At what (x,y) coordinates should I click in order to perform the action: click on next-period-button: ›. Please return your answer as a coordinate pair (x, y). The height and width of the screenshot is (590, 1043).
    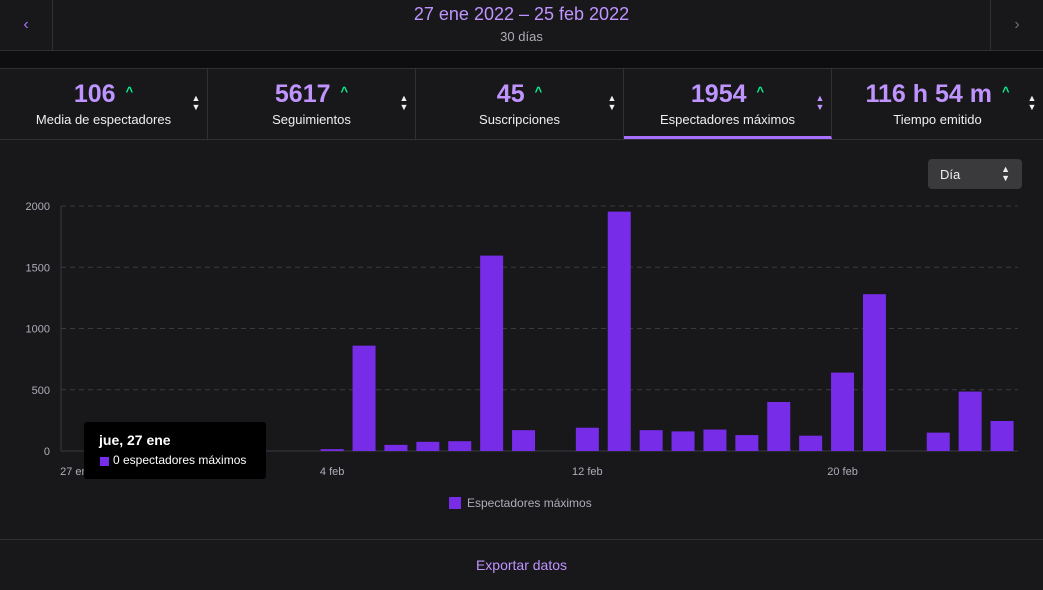
    Looking at the image, I should click on (1016, 25).